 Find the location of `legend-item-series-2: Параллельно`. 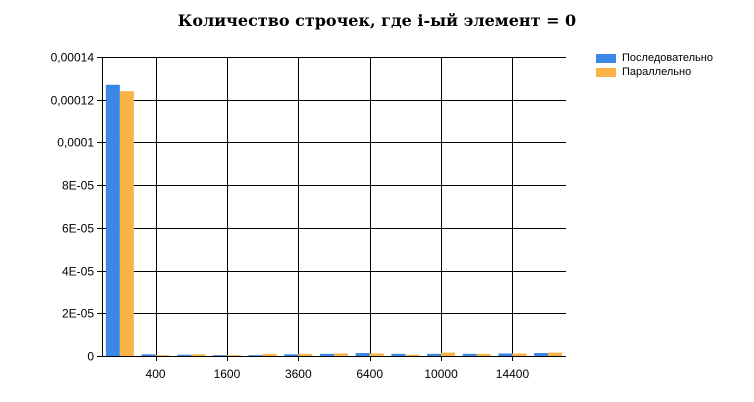

legend-item-series-2: Параллельно is located at coordinates (654, 72).